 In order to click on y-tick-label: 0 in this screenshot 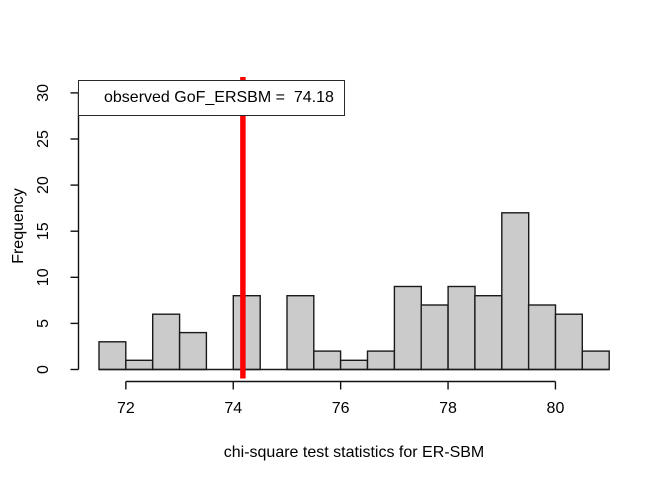, I will do `click(43, 369)`.